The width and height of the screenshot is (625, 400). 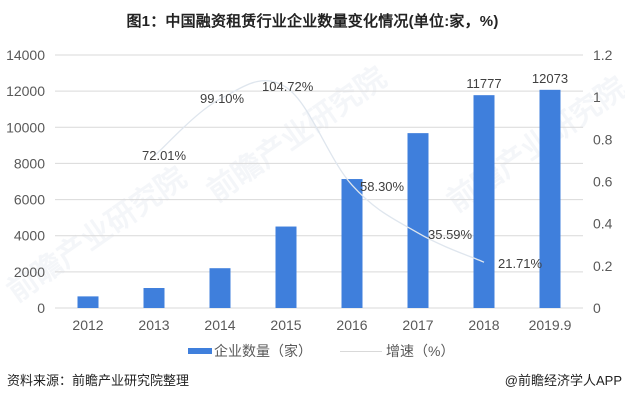 I want to click on legend: 企业数量（家） 增速（%）, so click(x=335, y=351).